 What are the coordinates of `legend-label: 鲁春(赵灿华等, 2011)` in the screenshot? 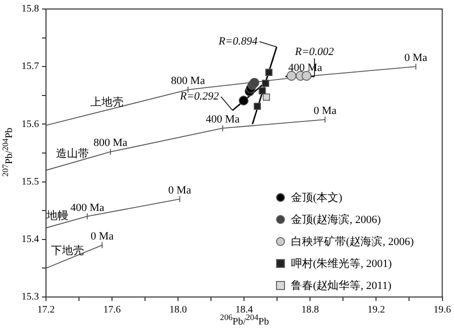 It's located at (341, 285).